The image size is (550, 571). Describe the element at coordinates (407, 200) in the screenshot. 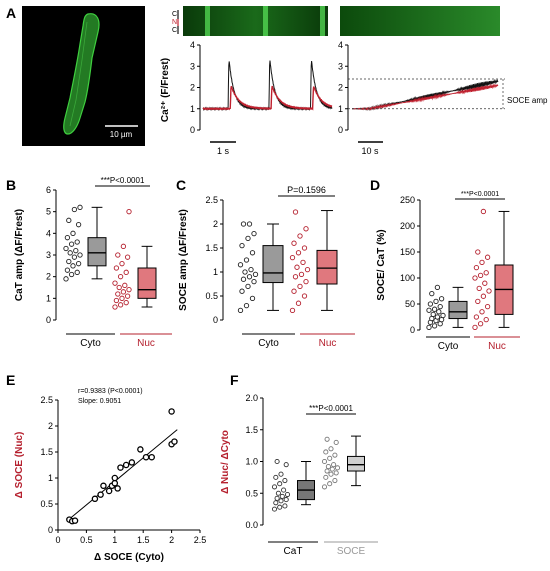

I see `y-tick-label: 250` at that location.